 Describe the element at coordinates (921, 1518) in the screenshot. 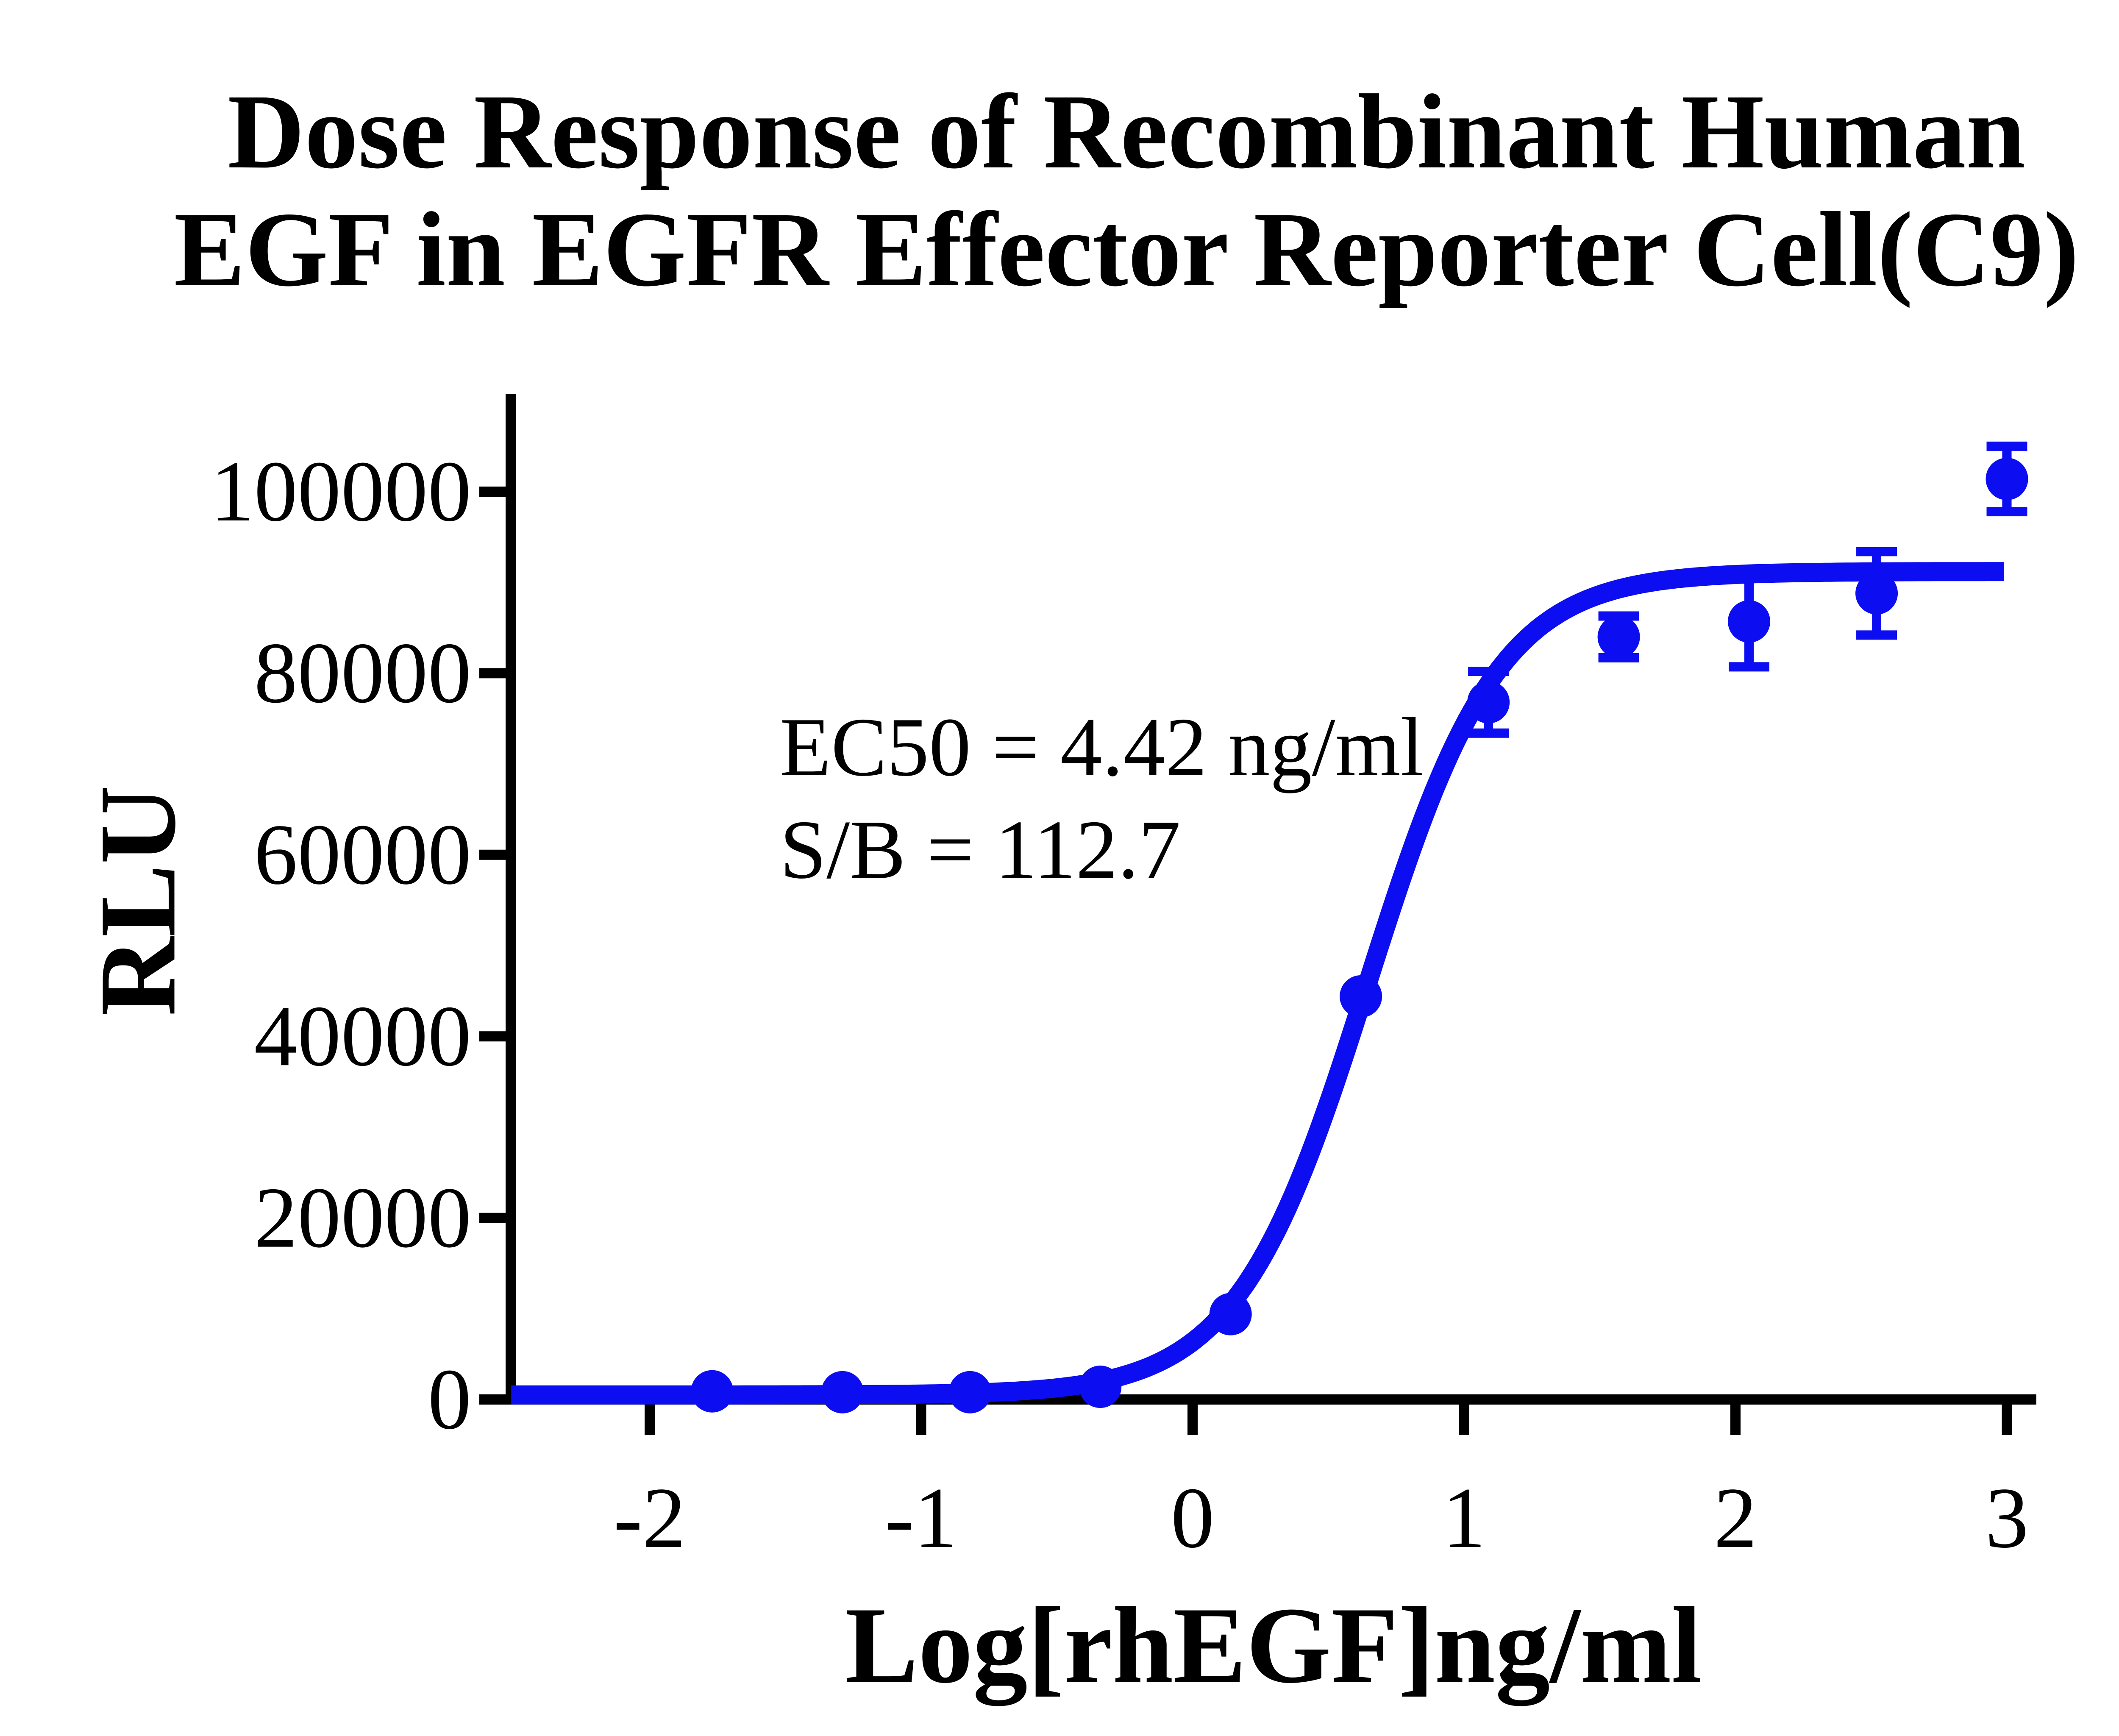

I see `x-tick-label: -1` at that location.